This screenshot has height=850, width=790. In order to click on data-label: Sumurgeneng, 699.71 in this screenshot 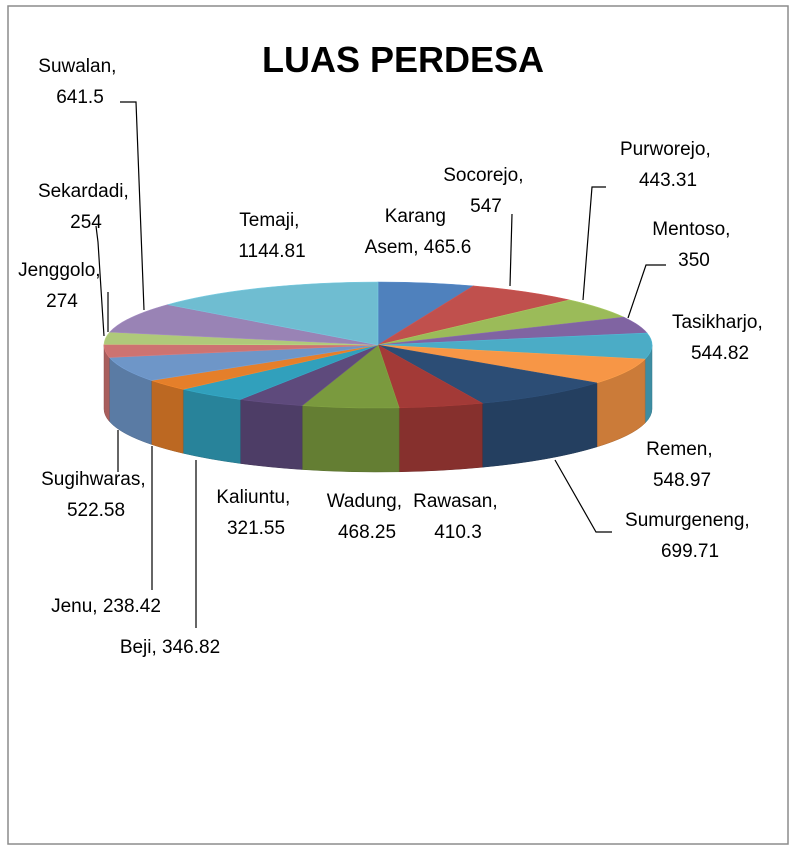, I will do `click(690, 536)`.